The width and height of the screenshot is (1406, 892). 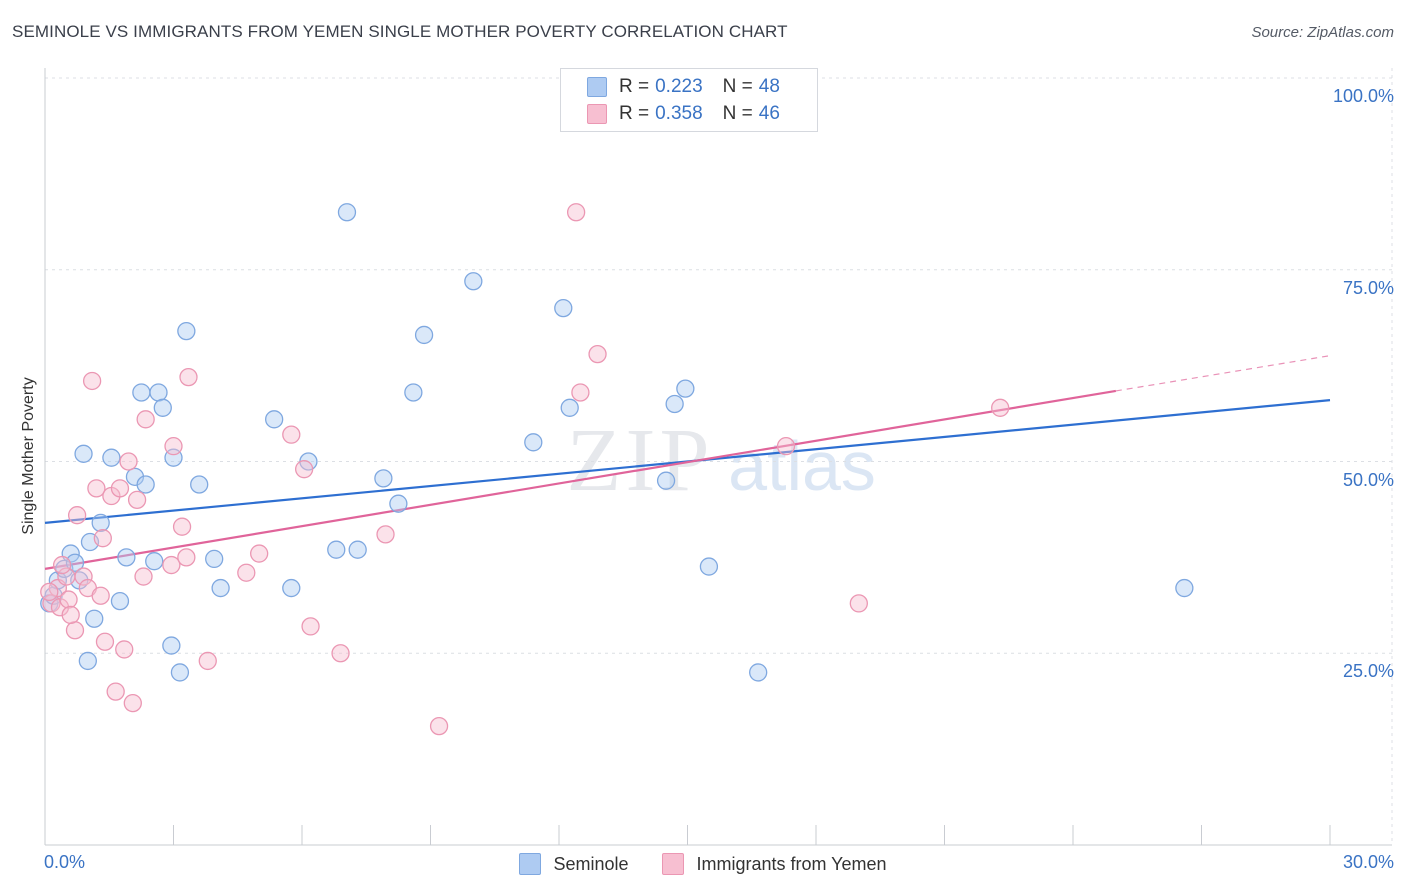 I want to click on correlation-legend: R = 0.223 N = 48 R = 0.358 N = 46, so click(x=689, y=100).